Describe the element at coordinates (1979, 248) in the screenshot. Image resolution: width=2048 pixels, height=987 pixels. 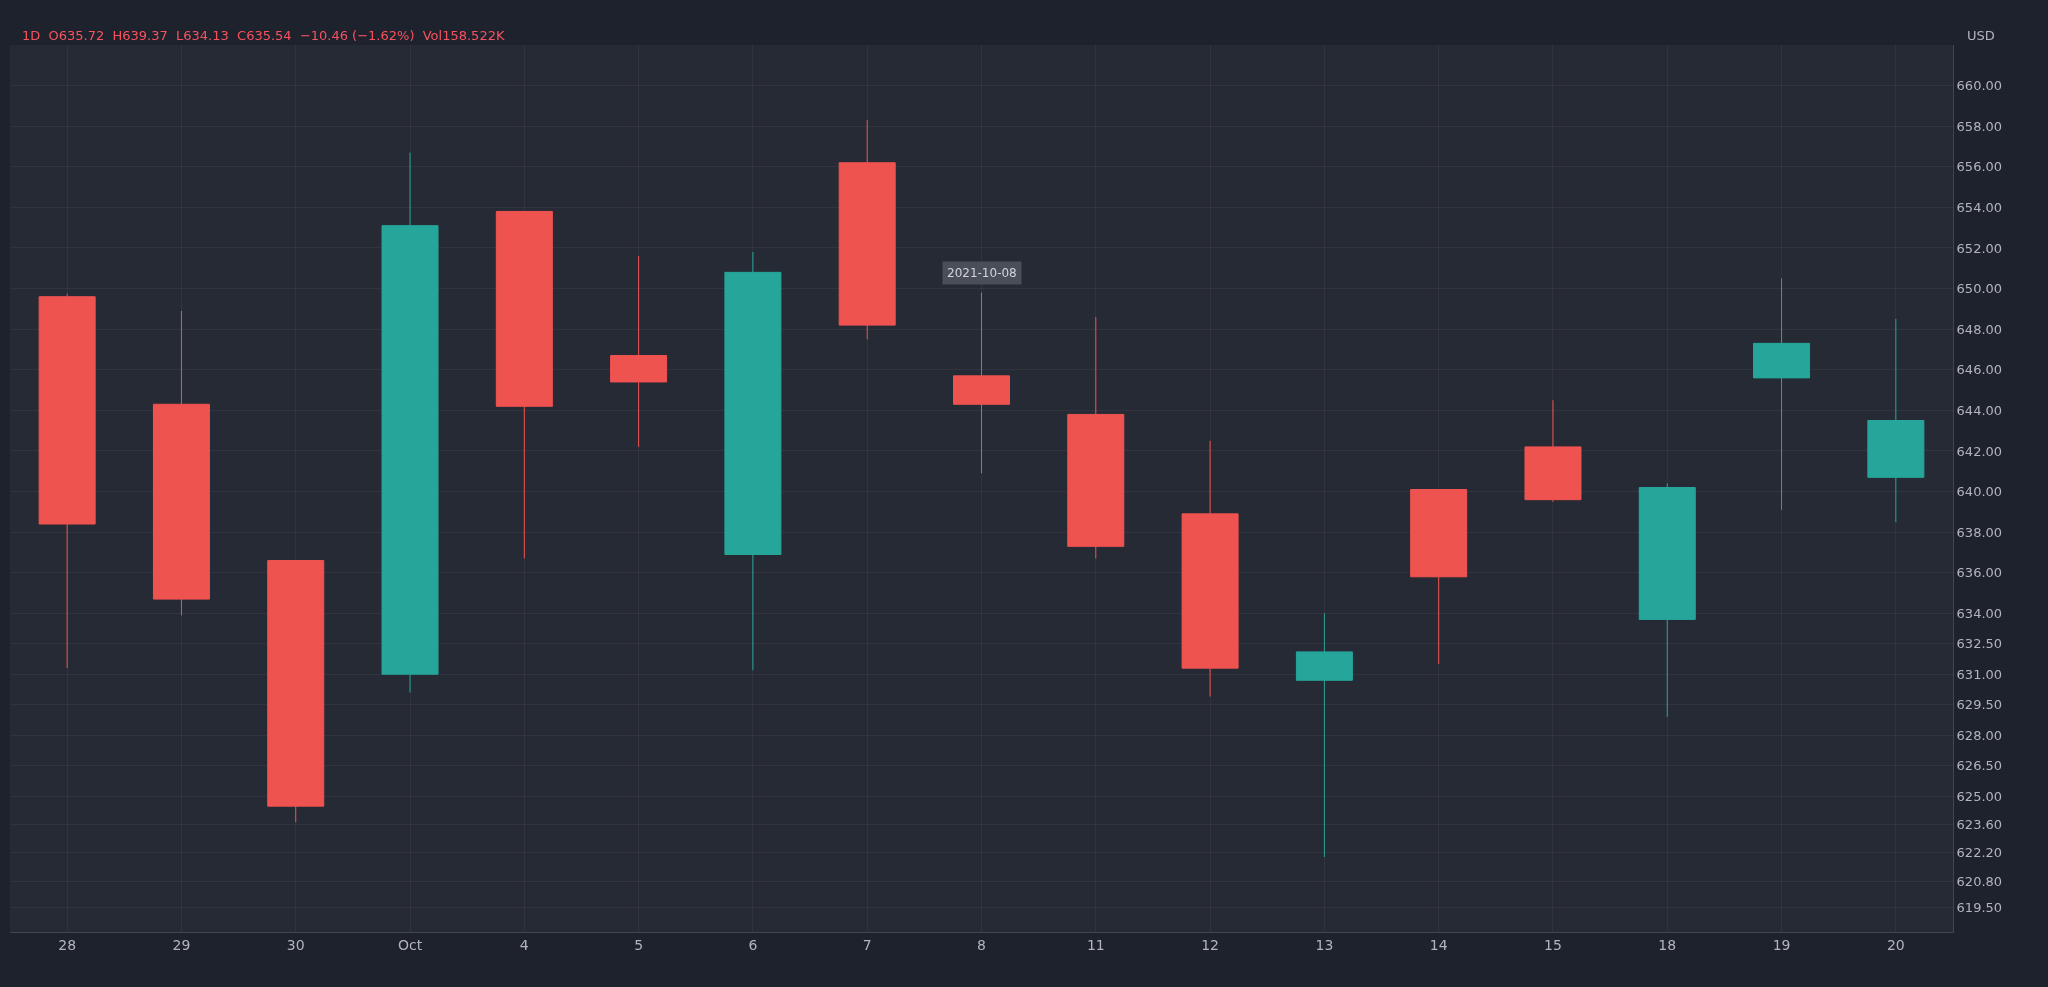
I see `y-tick-label: 652.00` at that location.